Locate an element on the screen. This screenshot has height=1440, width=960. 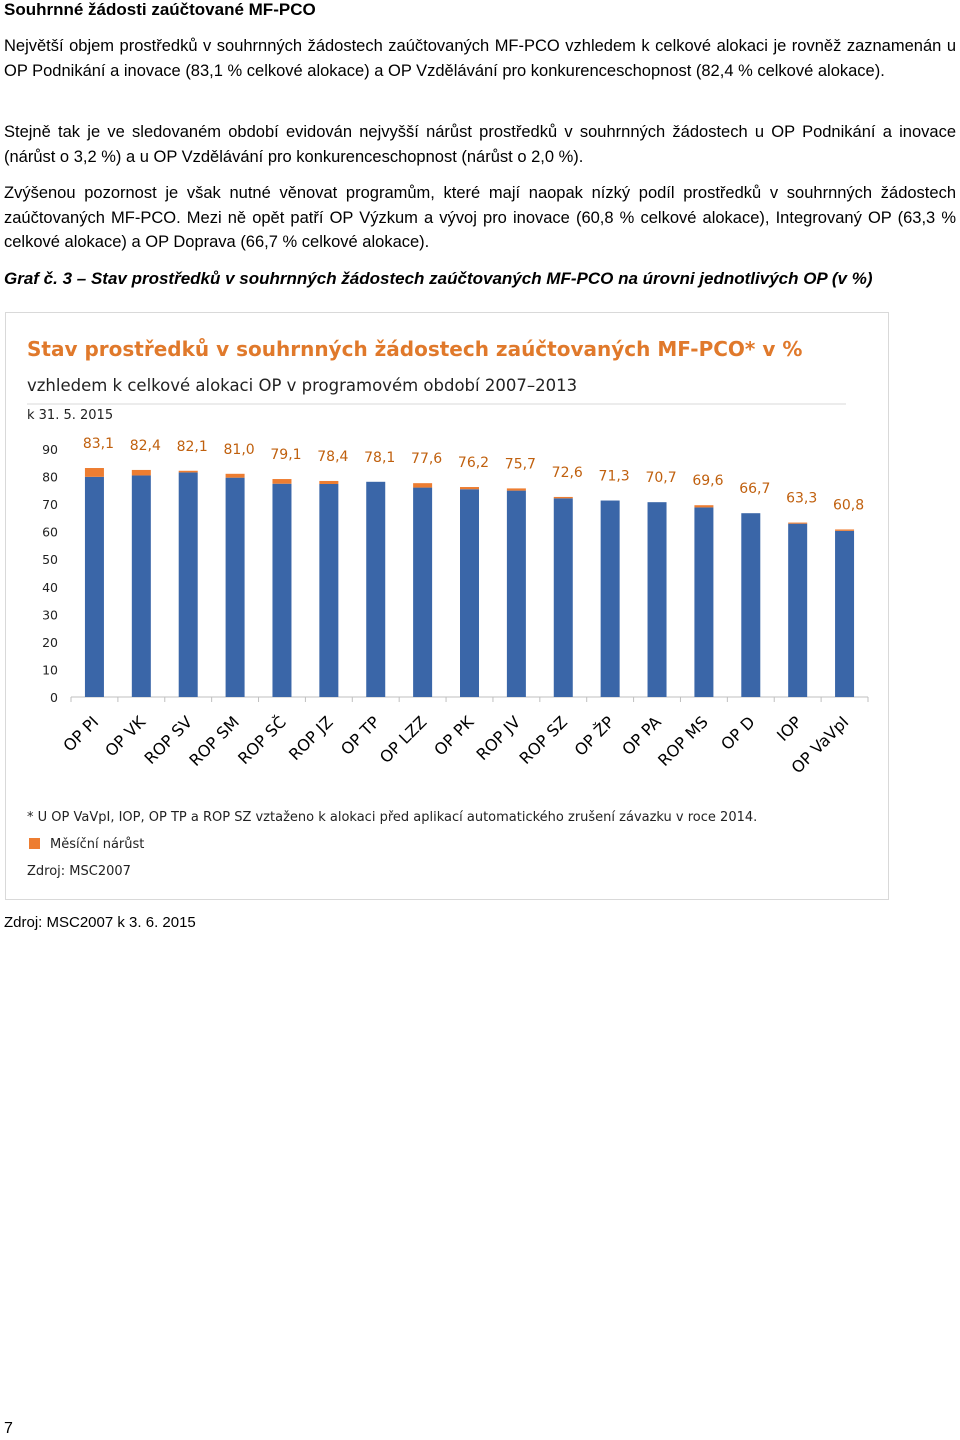
bar-total-label: 82,4 is located at coordinates (145, 446).